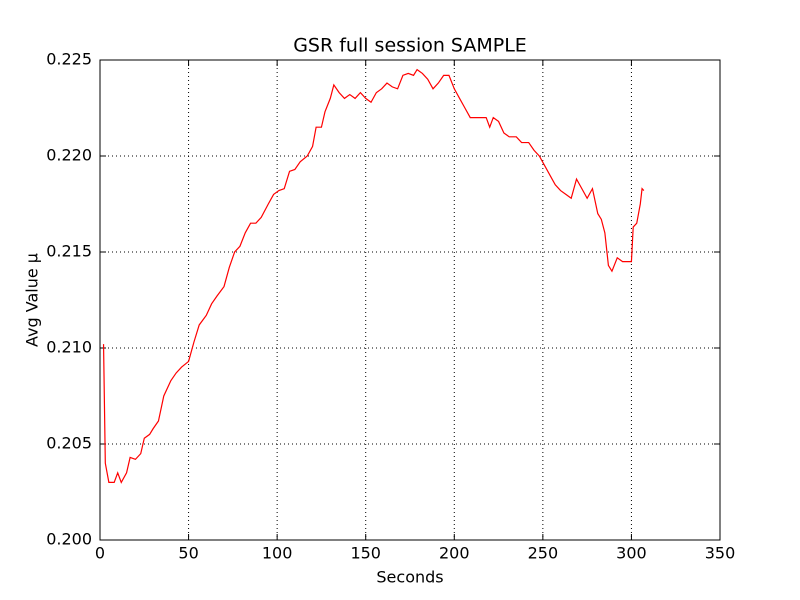 The width and height of the screenshot is (800, 600). I want to click on y-tick-label: 0.200, so click(69, 539).